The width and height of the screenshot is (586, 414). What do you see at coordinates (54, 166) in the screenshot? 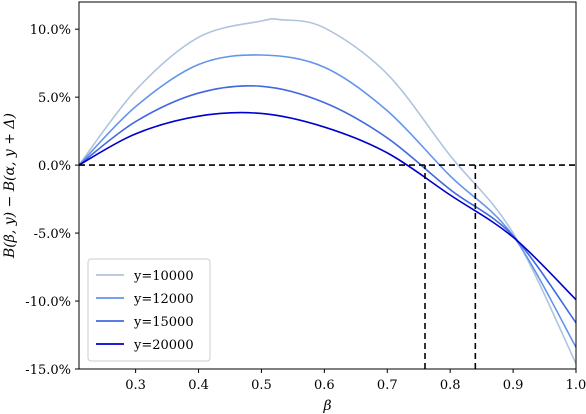
I see `y-tick-label: 0.0%` at bounding box center [54, 166].